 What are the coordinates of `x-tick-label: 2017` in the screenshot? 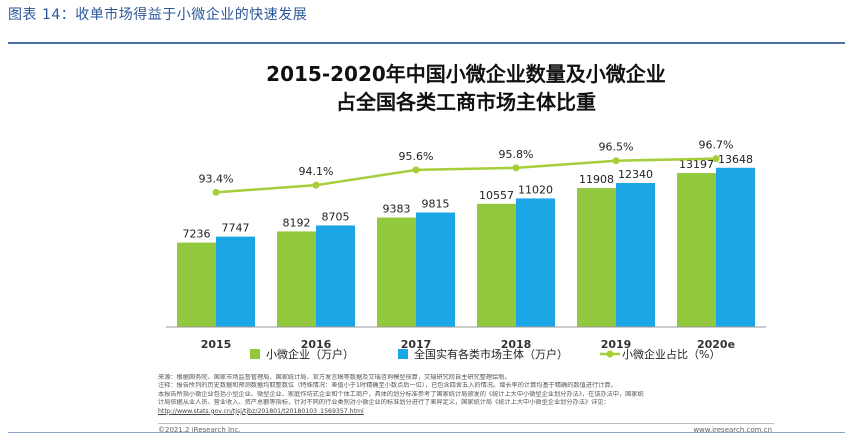 It's located at (416, 344).